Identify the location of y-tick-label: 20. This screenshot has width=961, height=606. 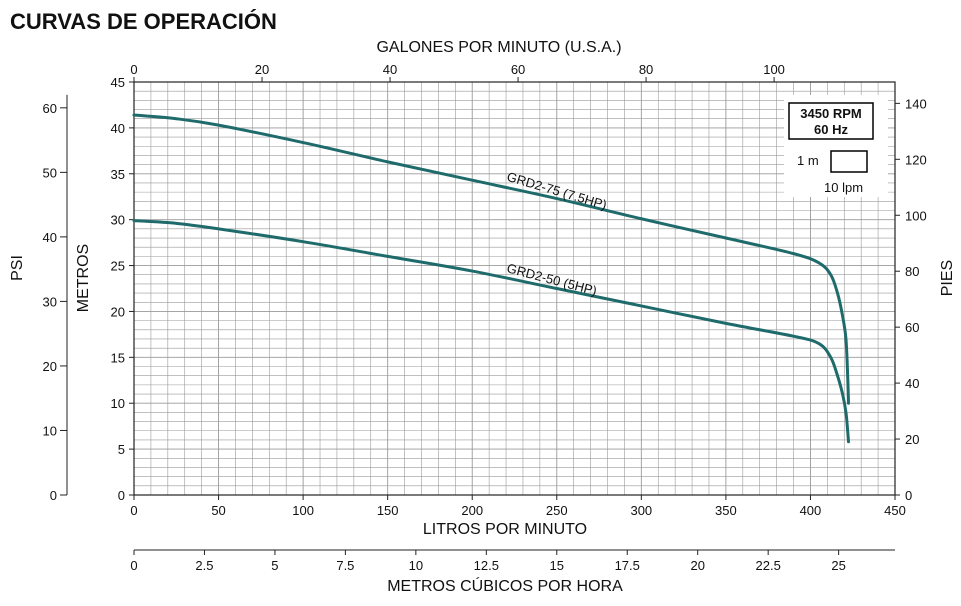
(118, 311).